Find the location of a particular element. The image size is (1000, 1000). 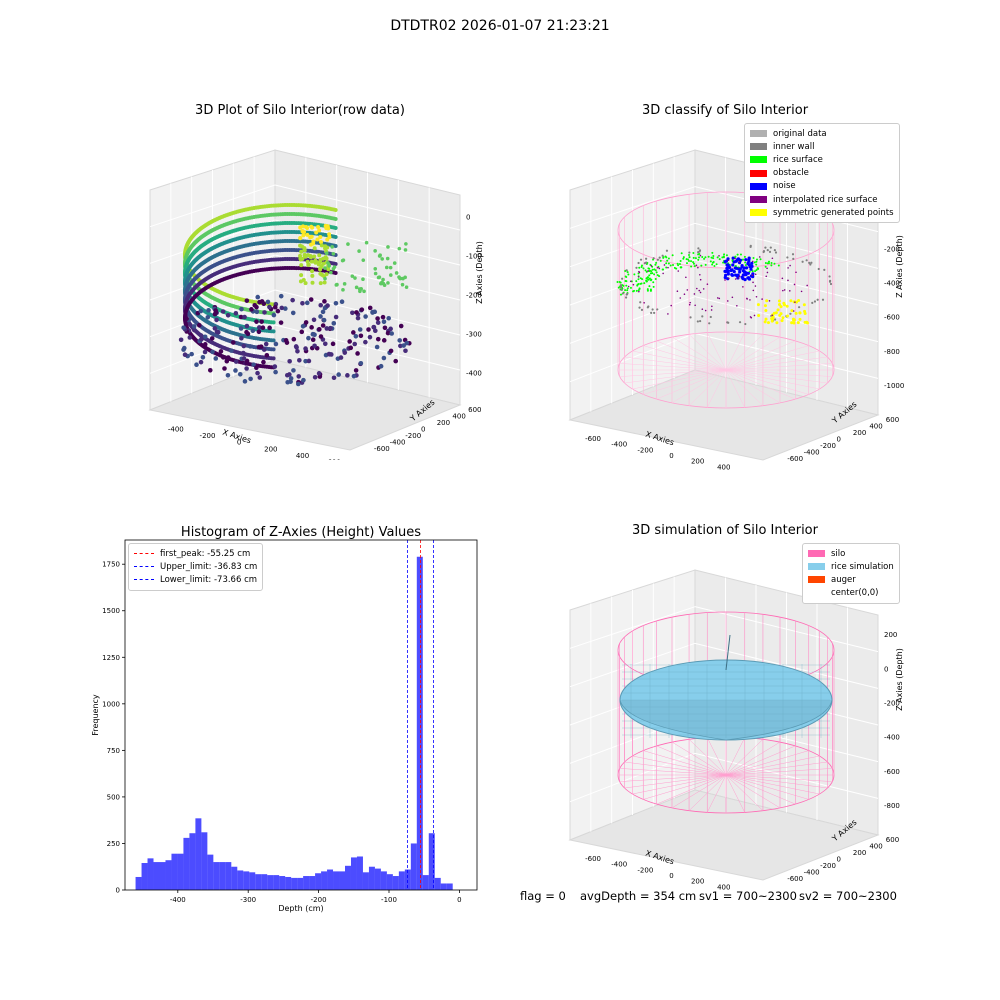

y-tick-label: -600 is located at coordinates (795, 459).